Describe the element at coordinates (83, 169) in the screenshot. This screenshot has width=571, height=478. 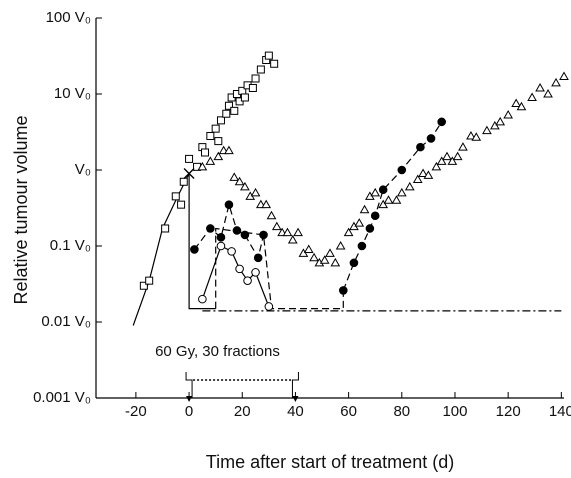
I see `y-tick-label: V₀` at that location.